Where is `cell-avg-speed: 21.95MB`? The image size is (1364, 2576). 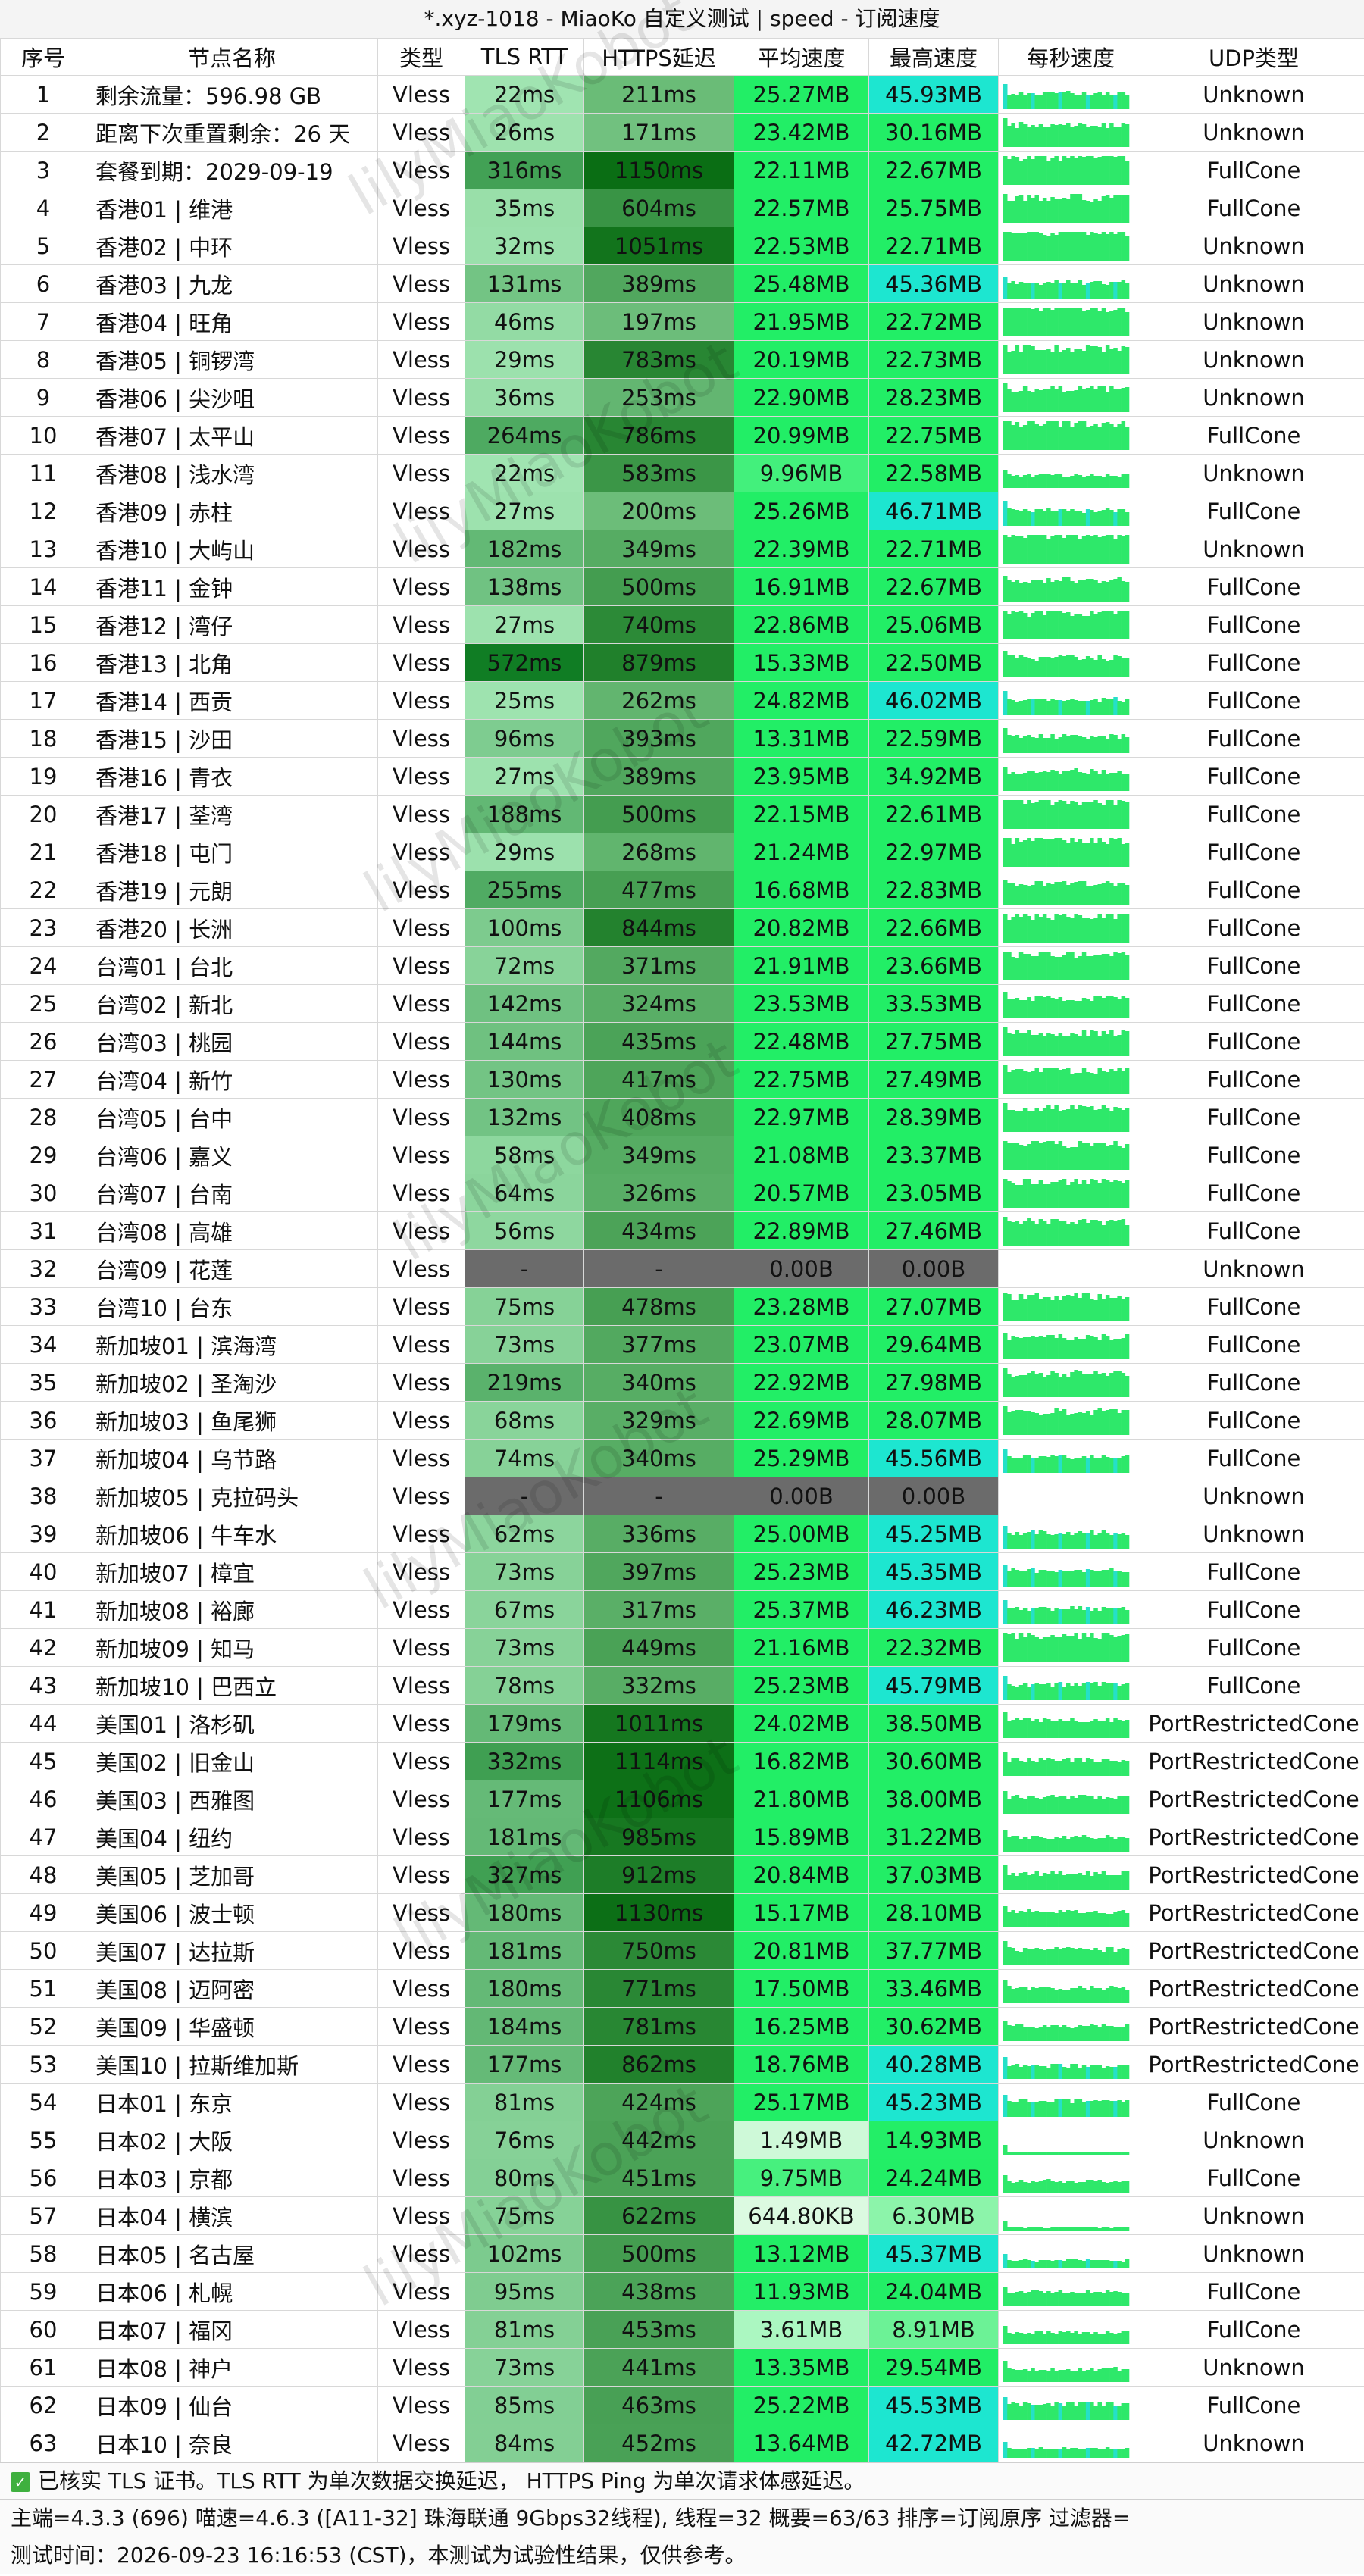
cell-avg-speed: 21.95MB is located at coordinates (801, 321).